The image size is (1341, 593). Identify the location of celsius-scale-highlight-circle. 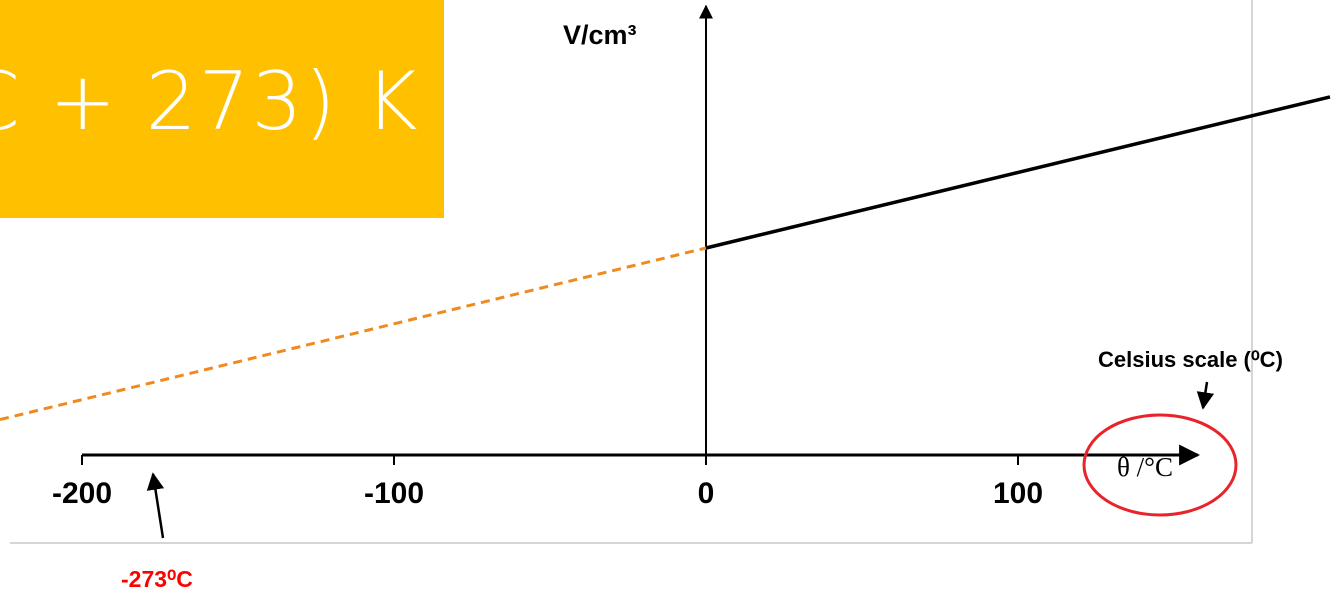
(1160, 465).